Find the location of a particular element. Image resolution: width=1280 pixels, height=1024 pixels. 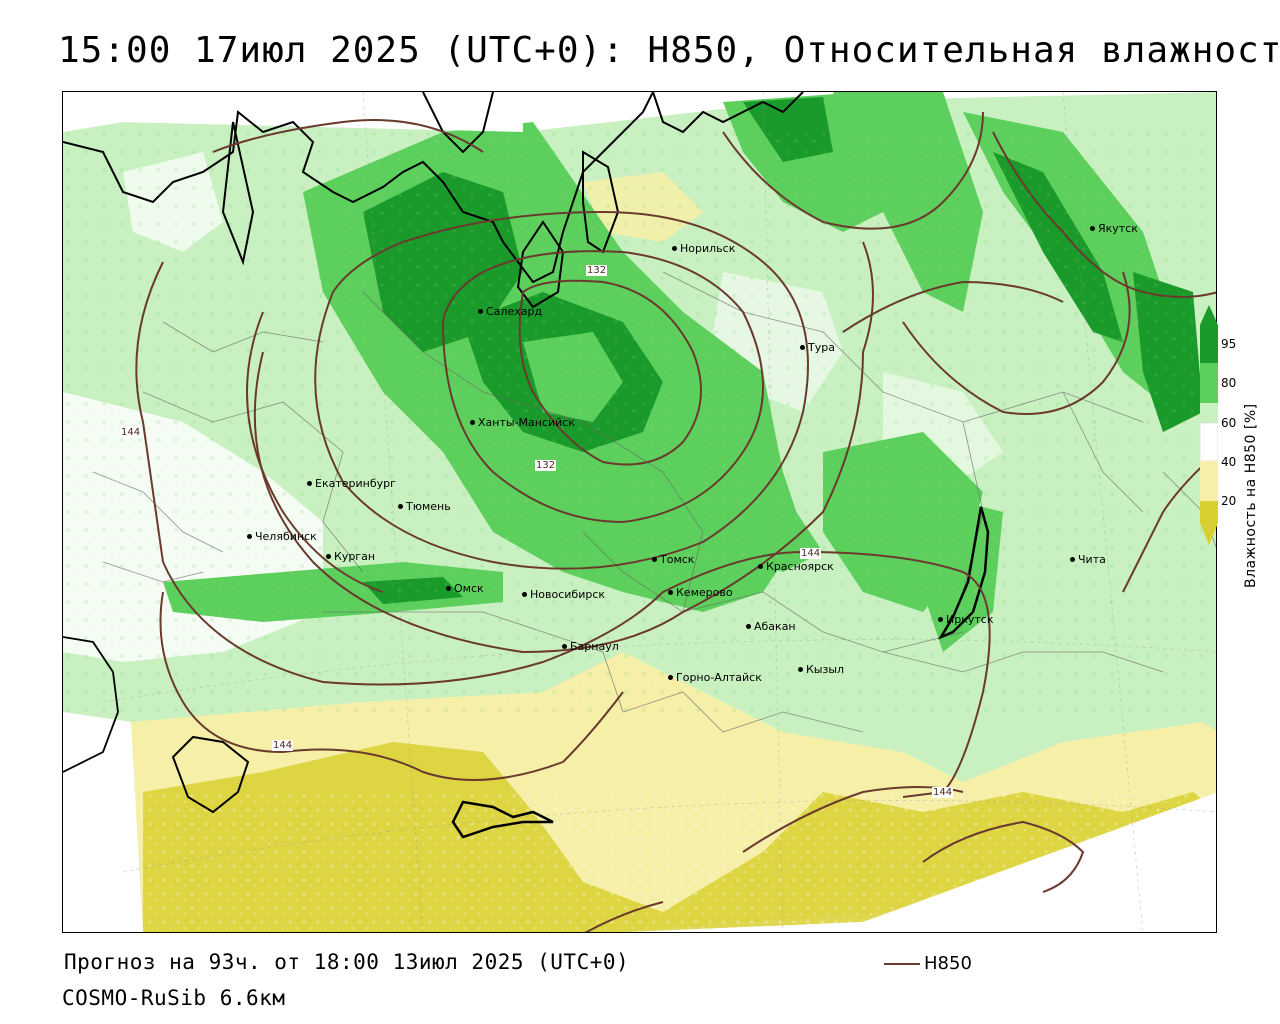

lake-balkhash is located at coordinates (502, 819).